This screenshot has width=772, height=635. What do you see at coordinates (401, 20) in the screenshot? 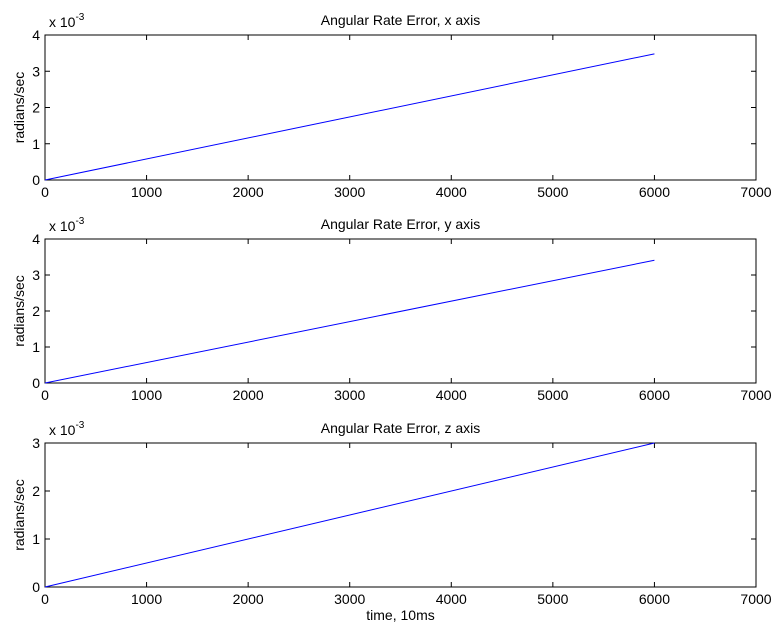
I see `subplot-title: Angular Rate Error, x axis` at bounding box center [401, 20].